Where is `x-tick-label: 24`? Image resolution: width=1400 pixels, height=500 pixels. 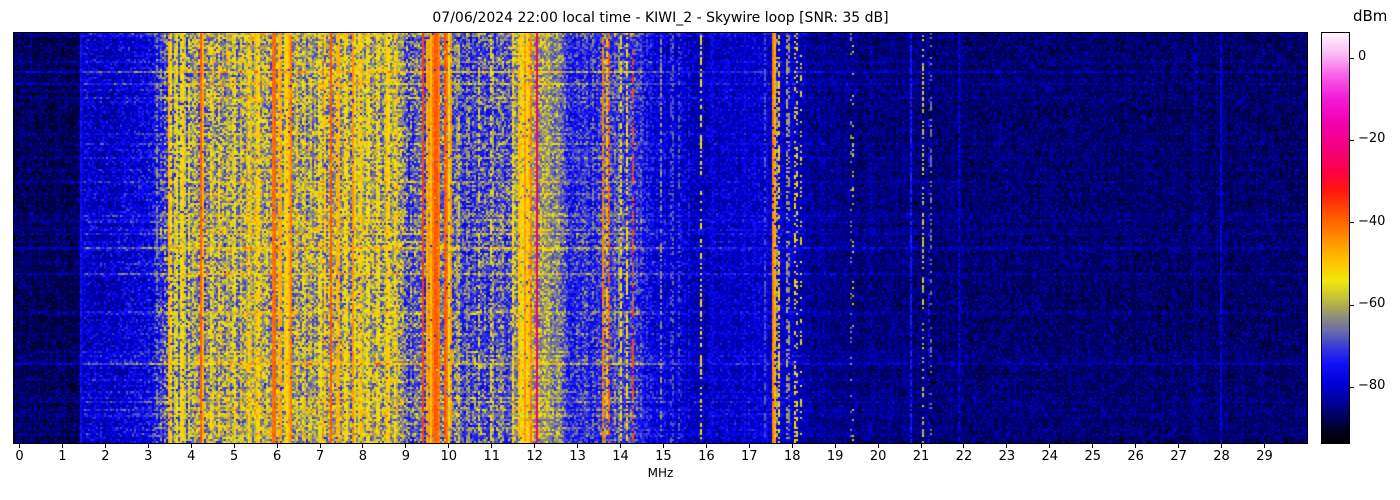 x-tick-label: 24 is located at coordinates (1050, 456).